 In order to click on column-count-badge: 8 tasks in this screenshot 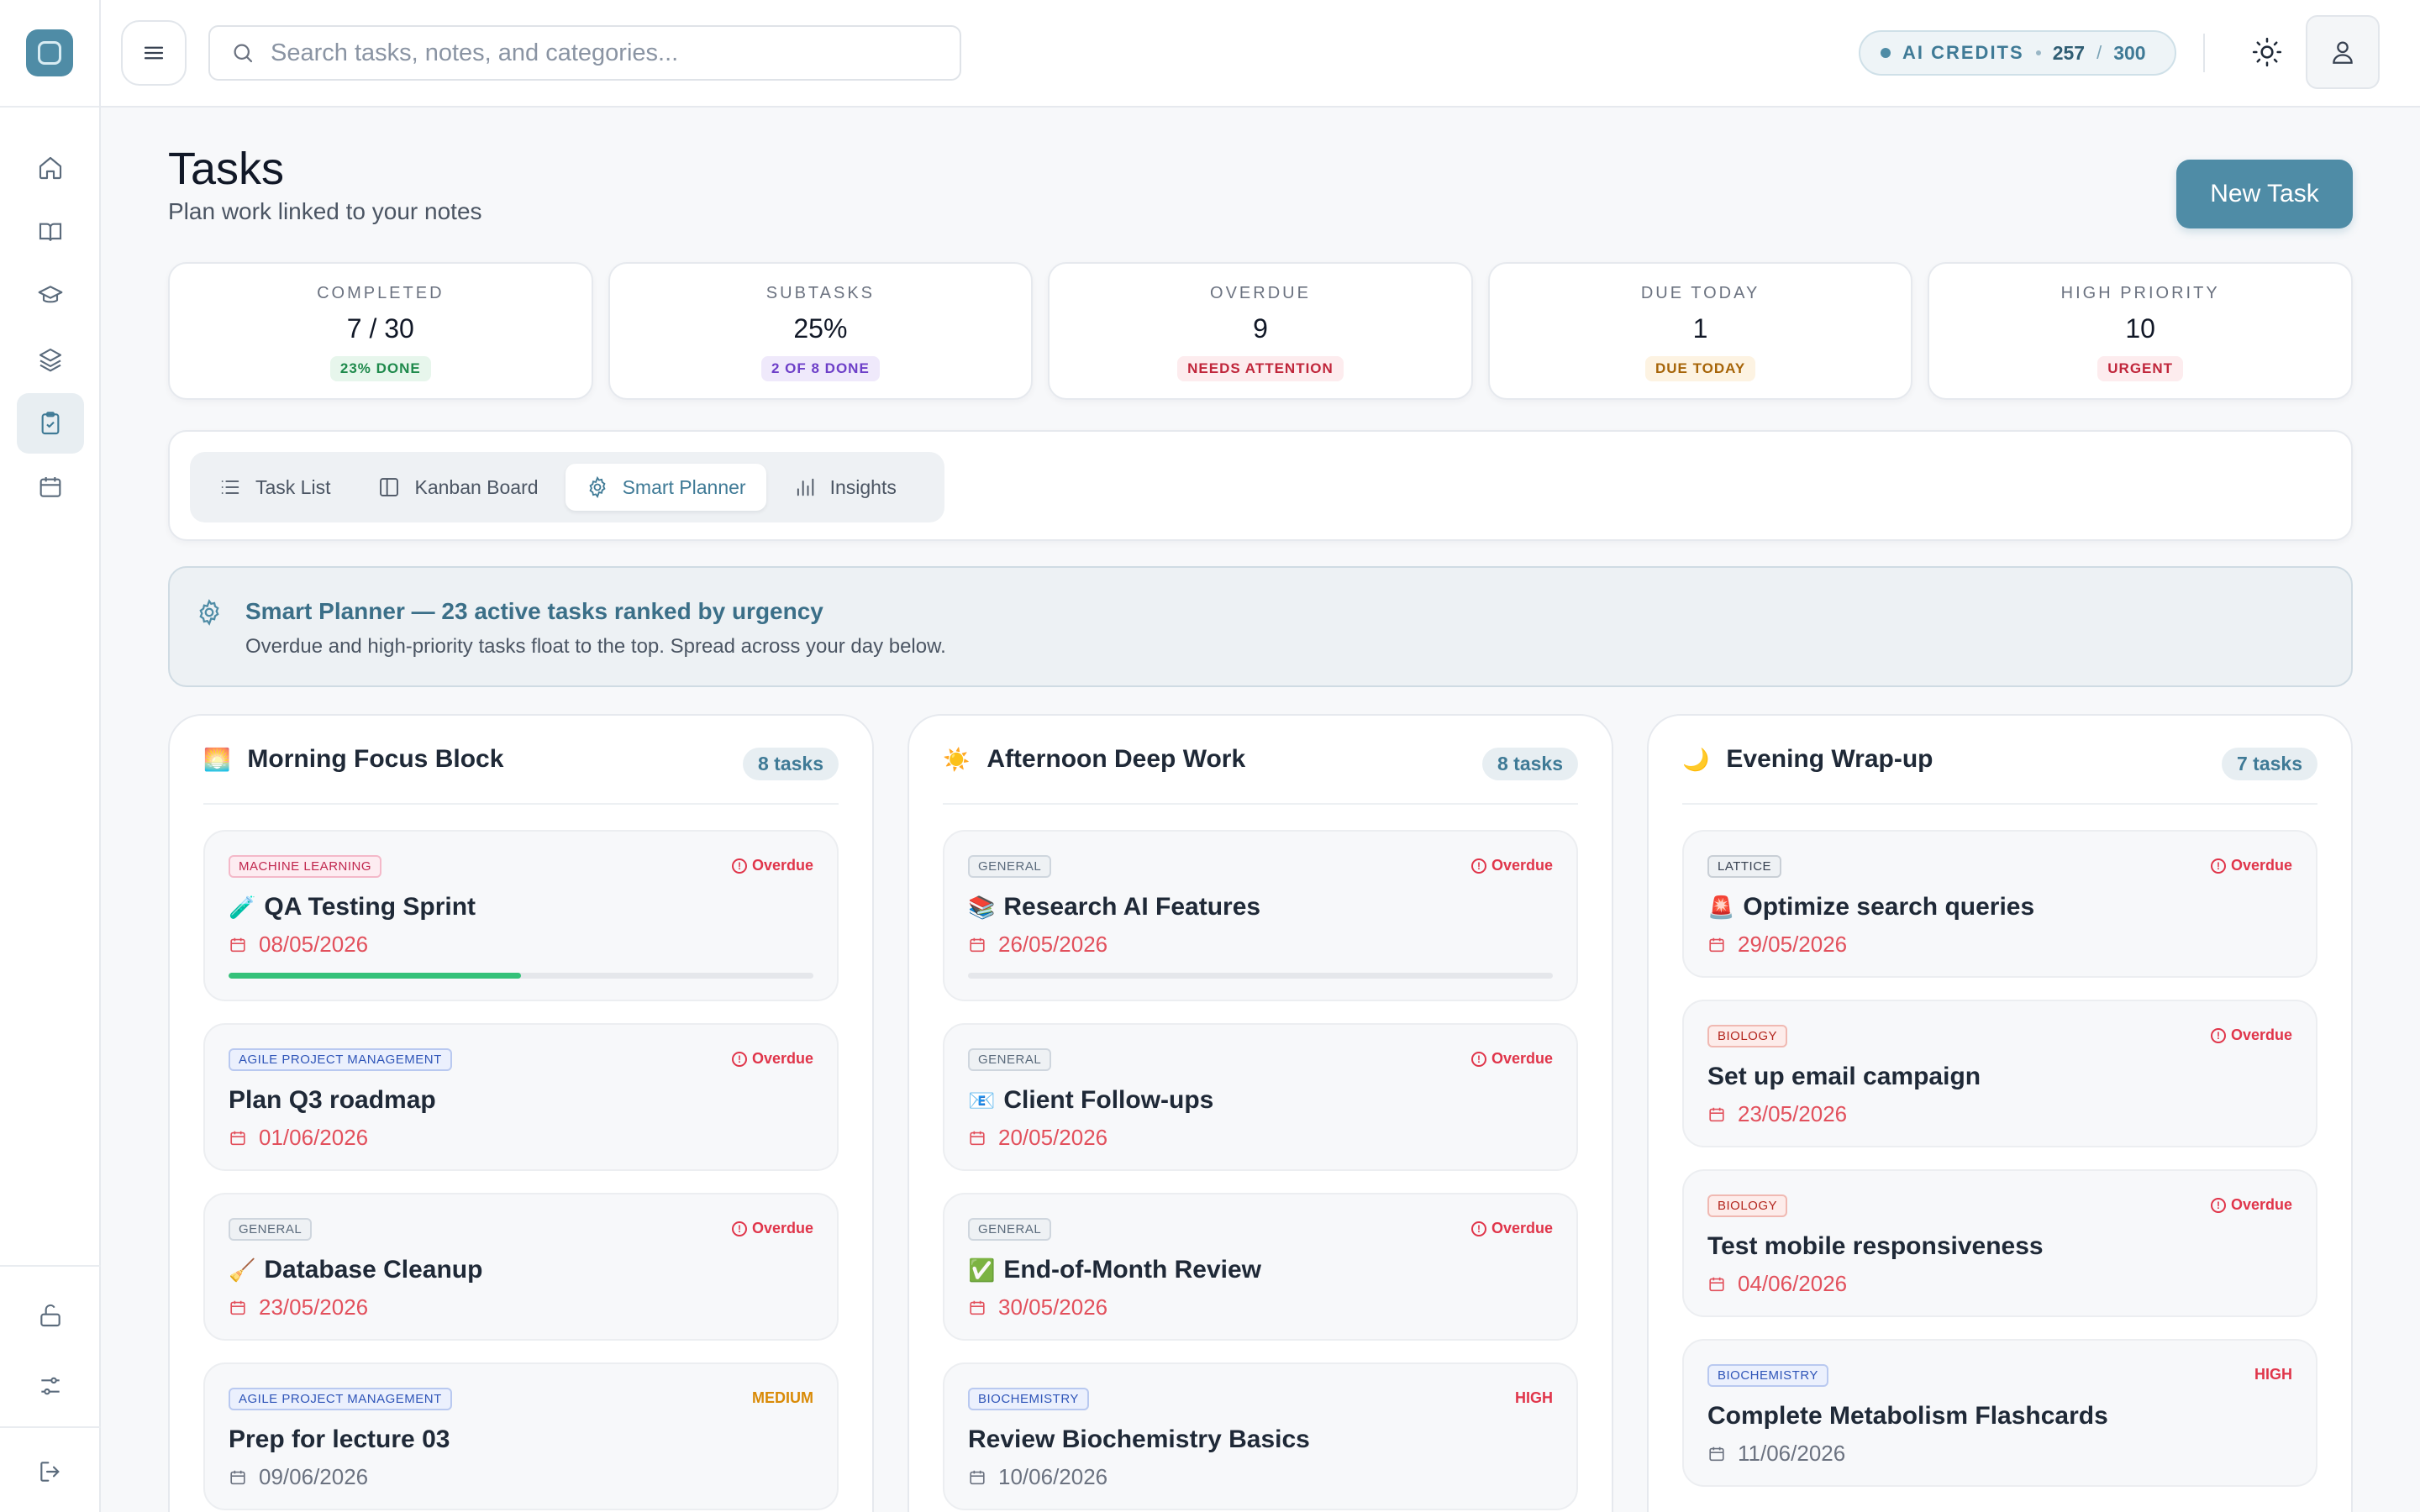, I will do `click(790, 764)`.